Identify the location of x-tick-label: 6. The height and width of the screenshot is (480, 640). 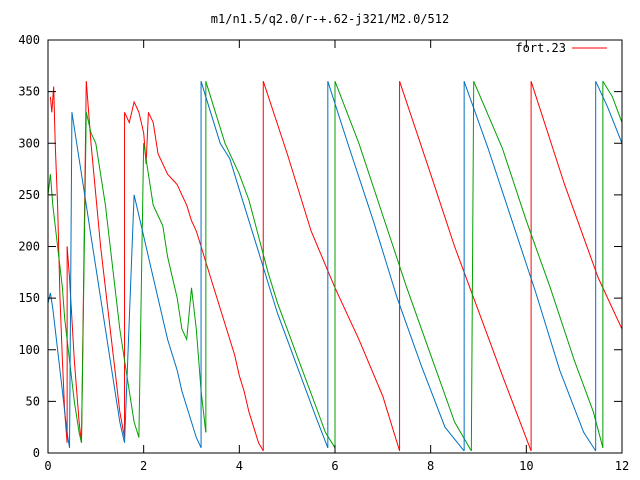
(334, 466).